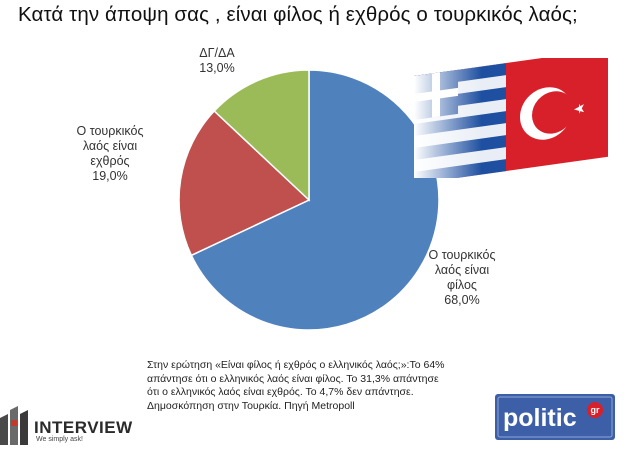 Image resolution: width=636 pixels, height=449 pixels. Describe the element at coordinates (511, 118) in the screenshot. I see `greek-turkish-flag-image` at that location.